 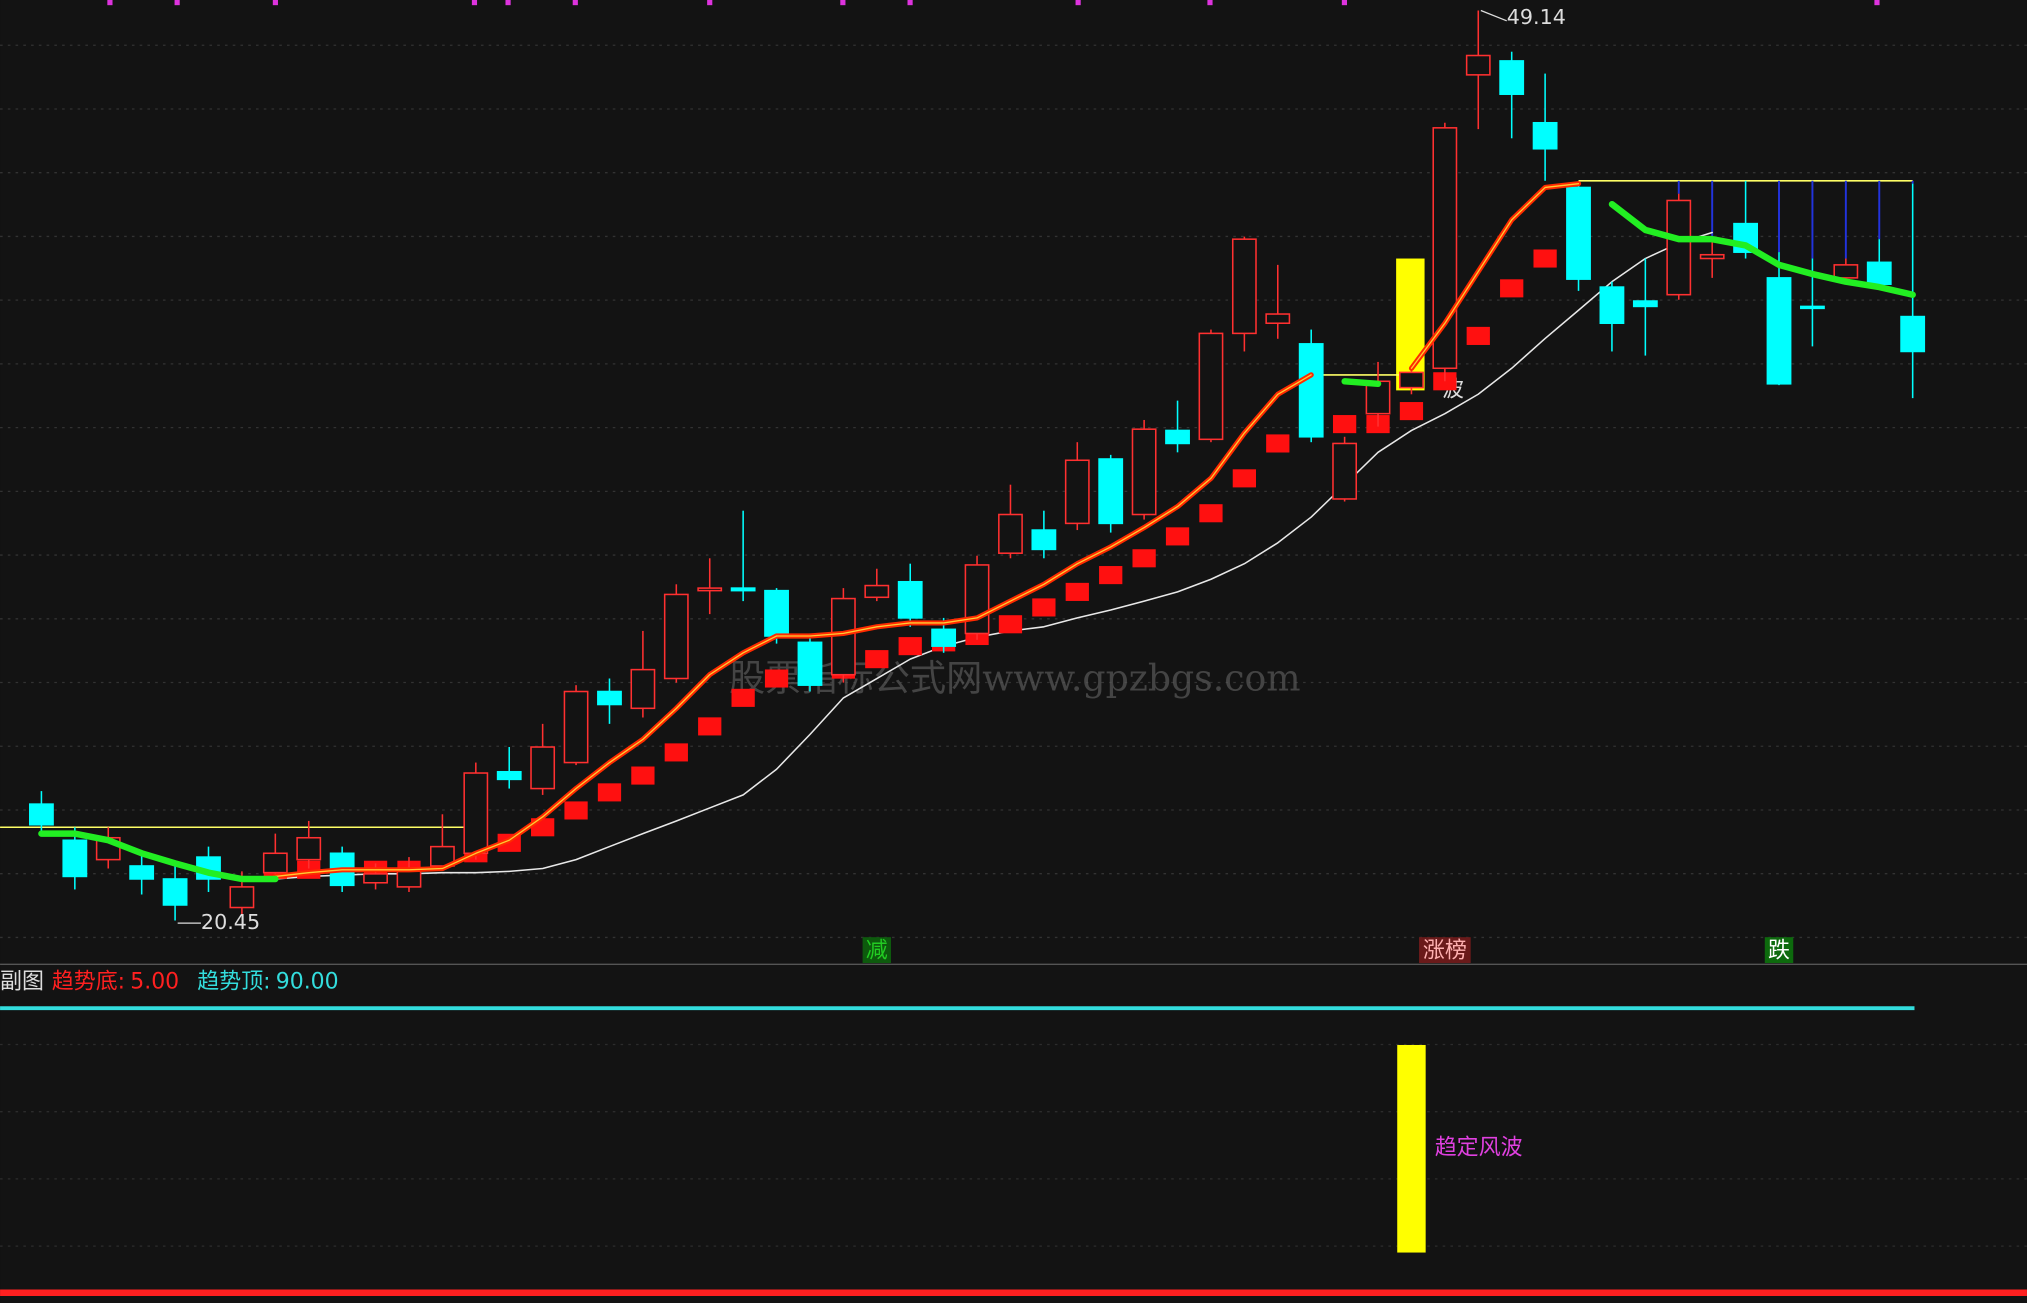 I want to click on sub-bar, so click(x=1411, y=1148).